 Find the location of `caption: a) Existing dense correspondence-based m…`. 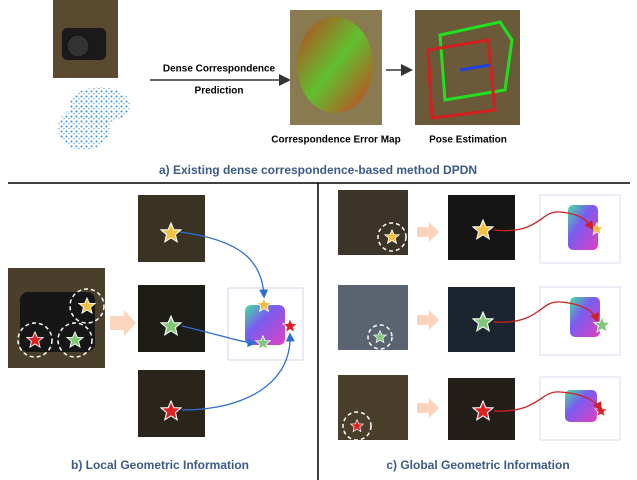

caption: a) Existing dense correspondence-based m… is located at coordinates (318, 170).